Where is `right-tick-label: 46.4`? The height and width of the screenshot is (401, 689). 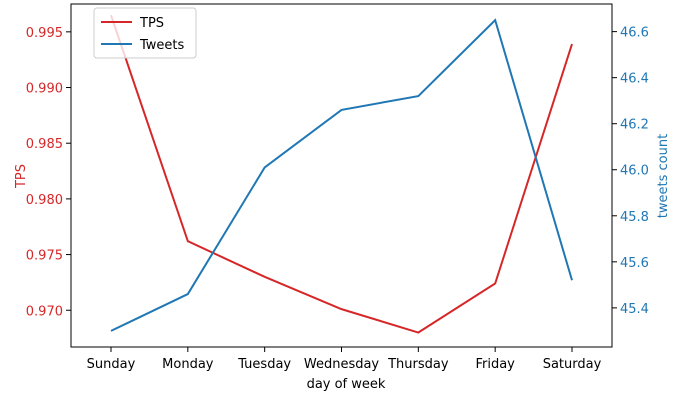 right-tick-label: 46.4 is located at coordinates (634, 79).